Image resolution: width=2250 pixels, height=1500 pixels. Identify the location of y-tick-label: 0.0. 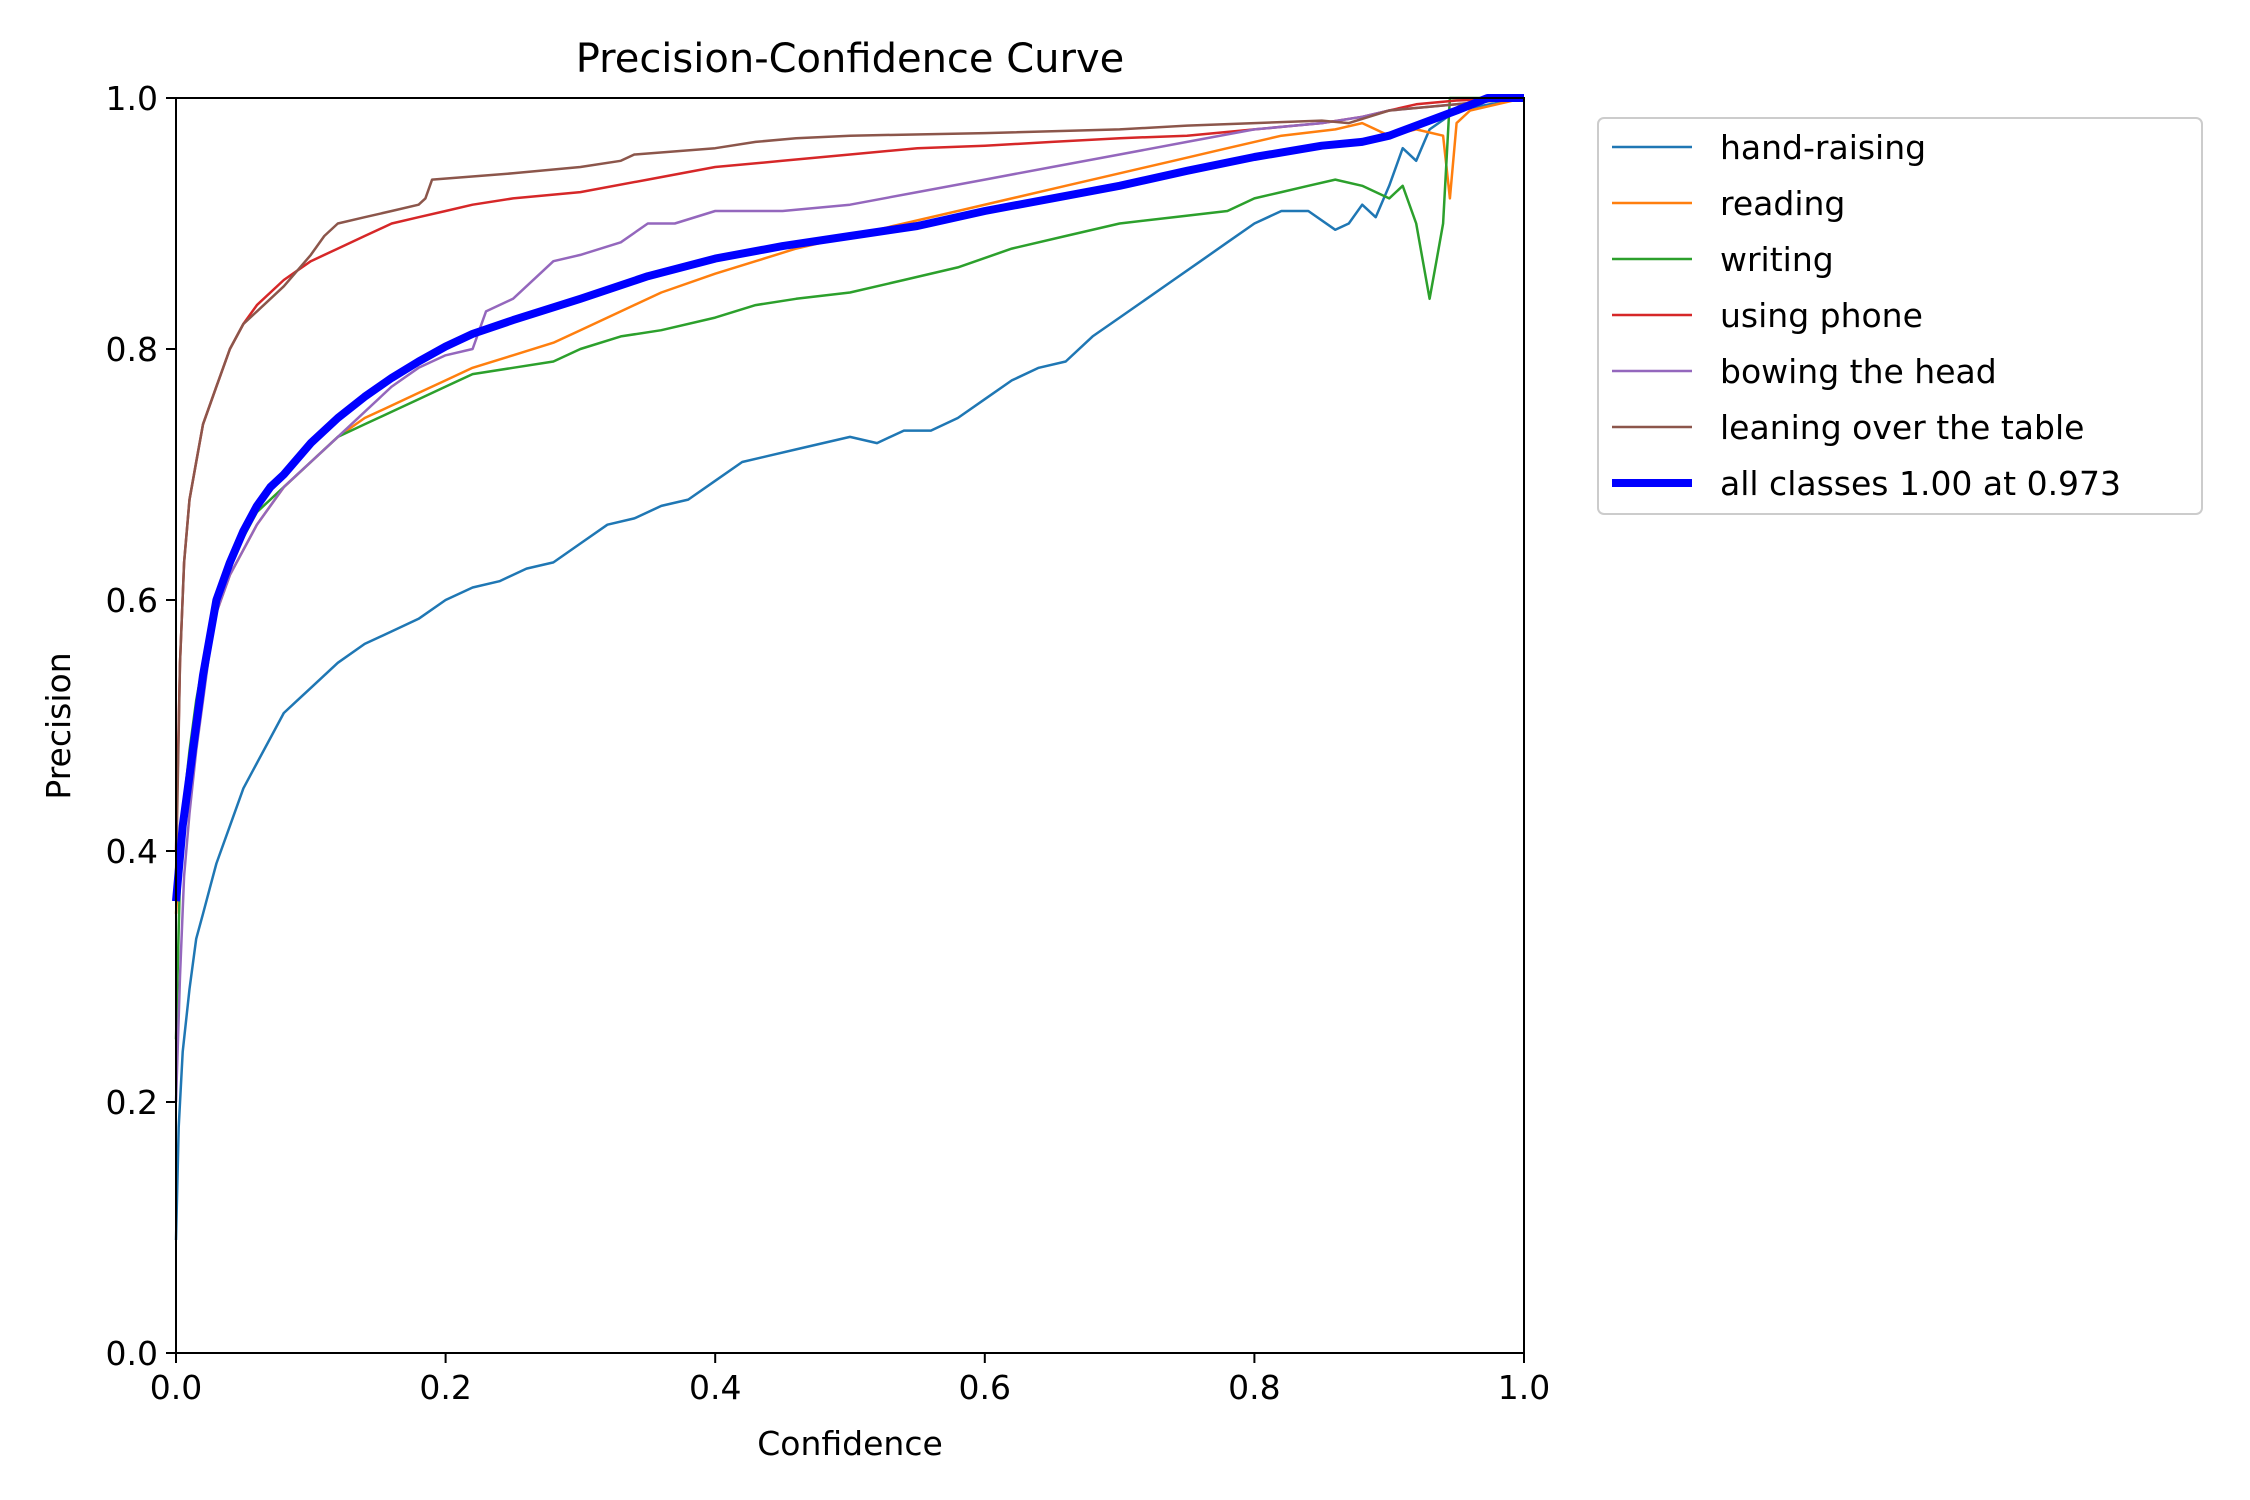
(132, 1353).